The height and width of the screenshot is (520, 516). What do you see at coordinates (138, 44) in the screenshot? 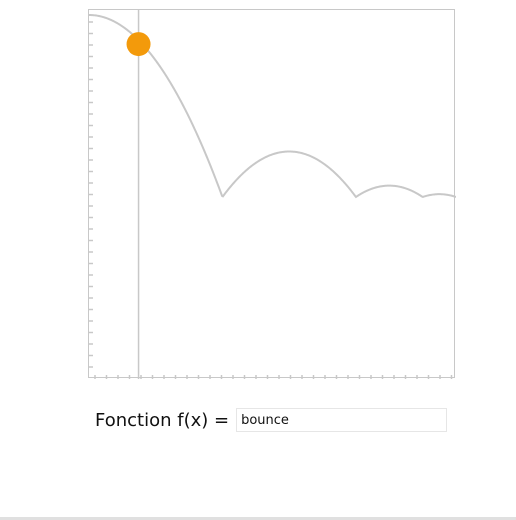
I see `progress-marker-dot` at bounding box center [138, 44].